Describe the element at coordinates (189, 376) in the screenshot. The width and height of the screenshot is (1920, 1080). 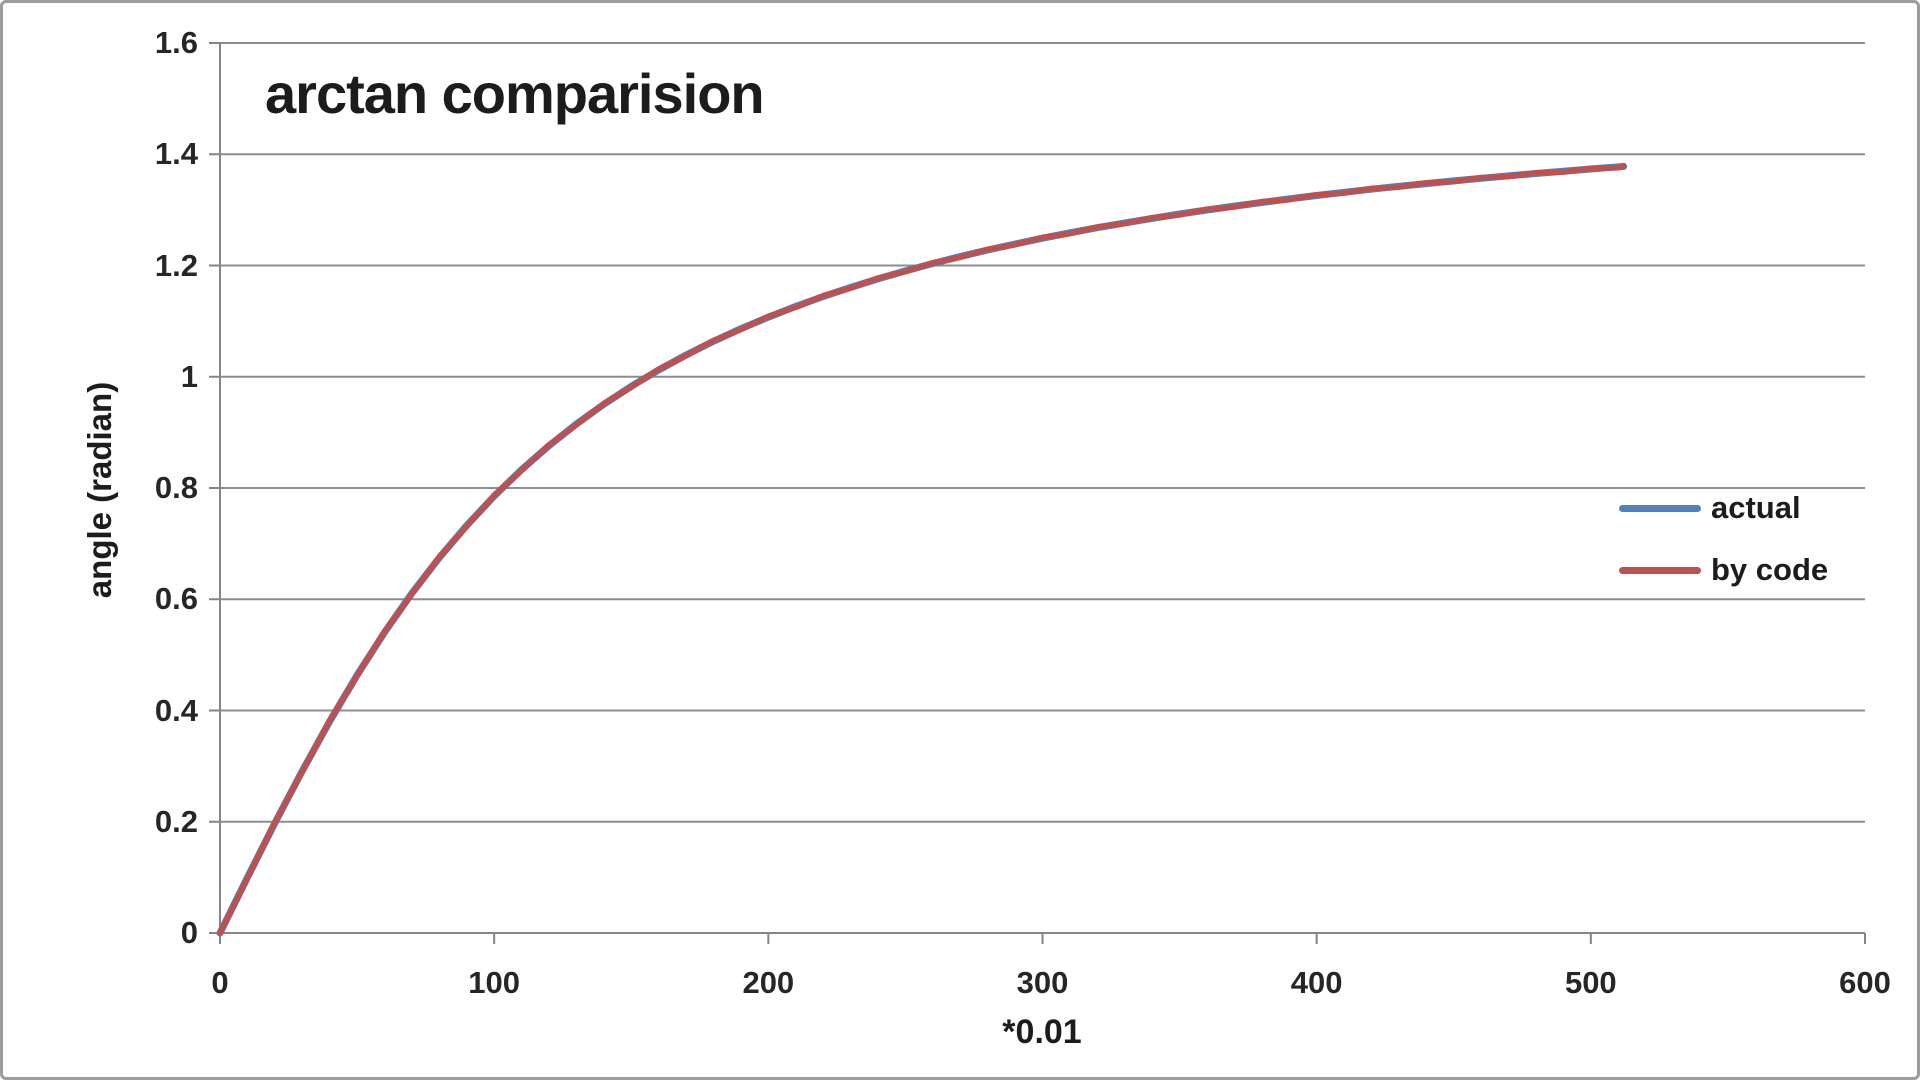
I see `y-tick-label: 1` at that location.